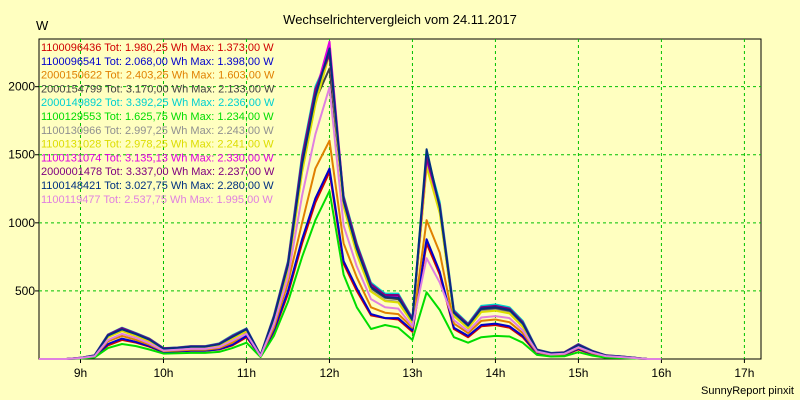 The image size is (800, 400). Describe the element at coordinates (495, 373) in the screenshot. I see `x-tick-label: 14h` at that location.